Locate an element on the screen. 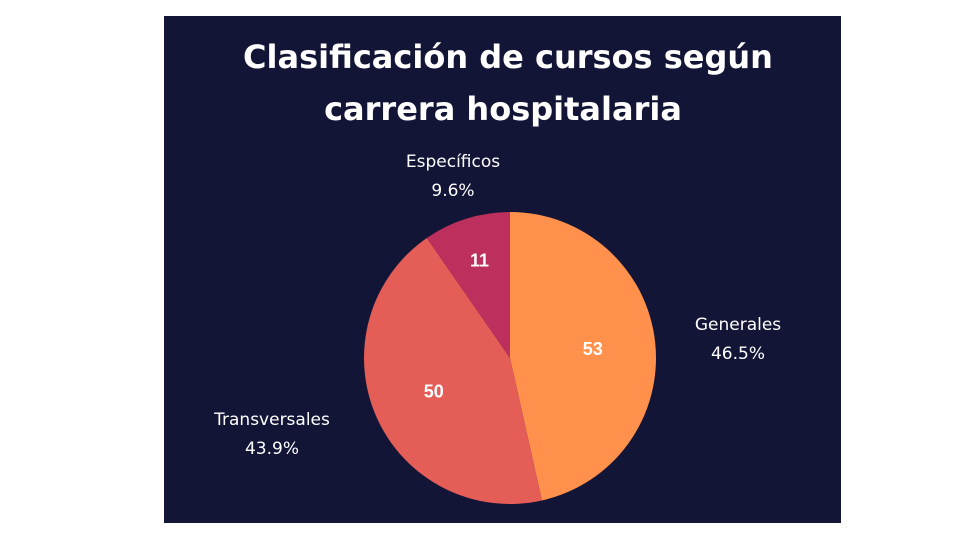  chart-title-line-1: Clasificación de cursos según is located at coordinates (508, 57).